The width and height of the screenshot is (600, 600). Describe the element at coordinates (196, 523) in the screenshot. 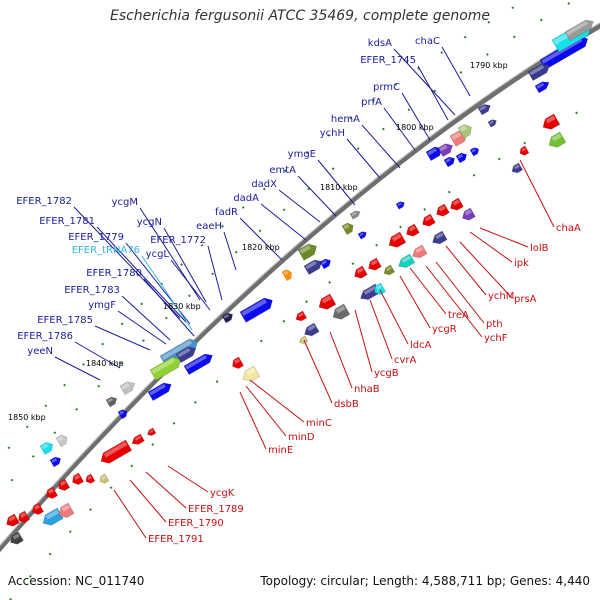

I see `gene-label: EFER_1790` at that location.